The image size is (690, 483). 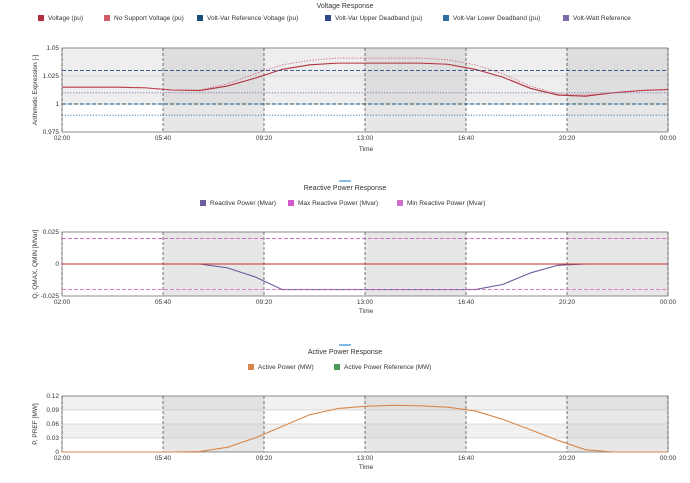 What do you see at coordinates (345, 352) in the screenshot?
I see `chart-title: Active Power Response` at bounding box center [345, 352].